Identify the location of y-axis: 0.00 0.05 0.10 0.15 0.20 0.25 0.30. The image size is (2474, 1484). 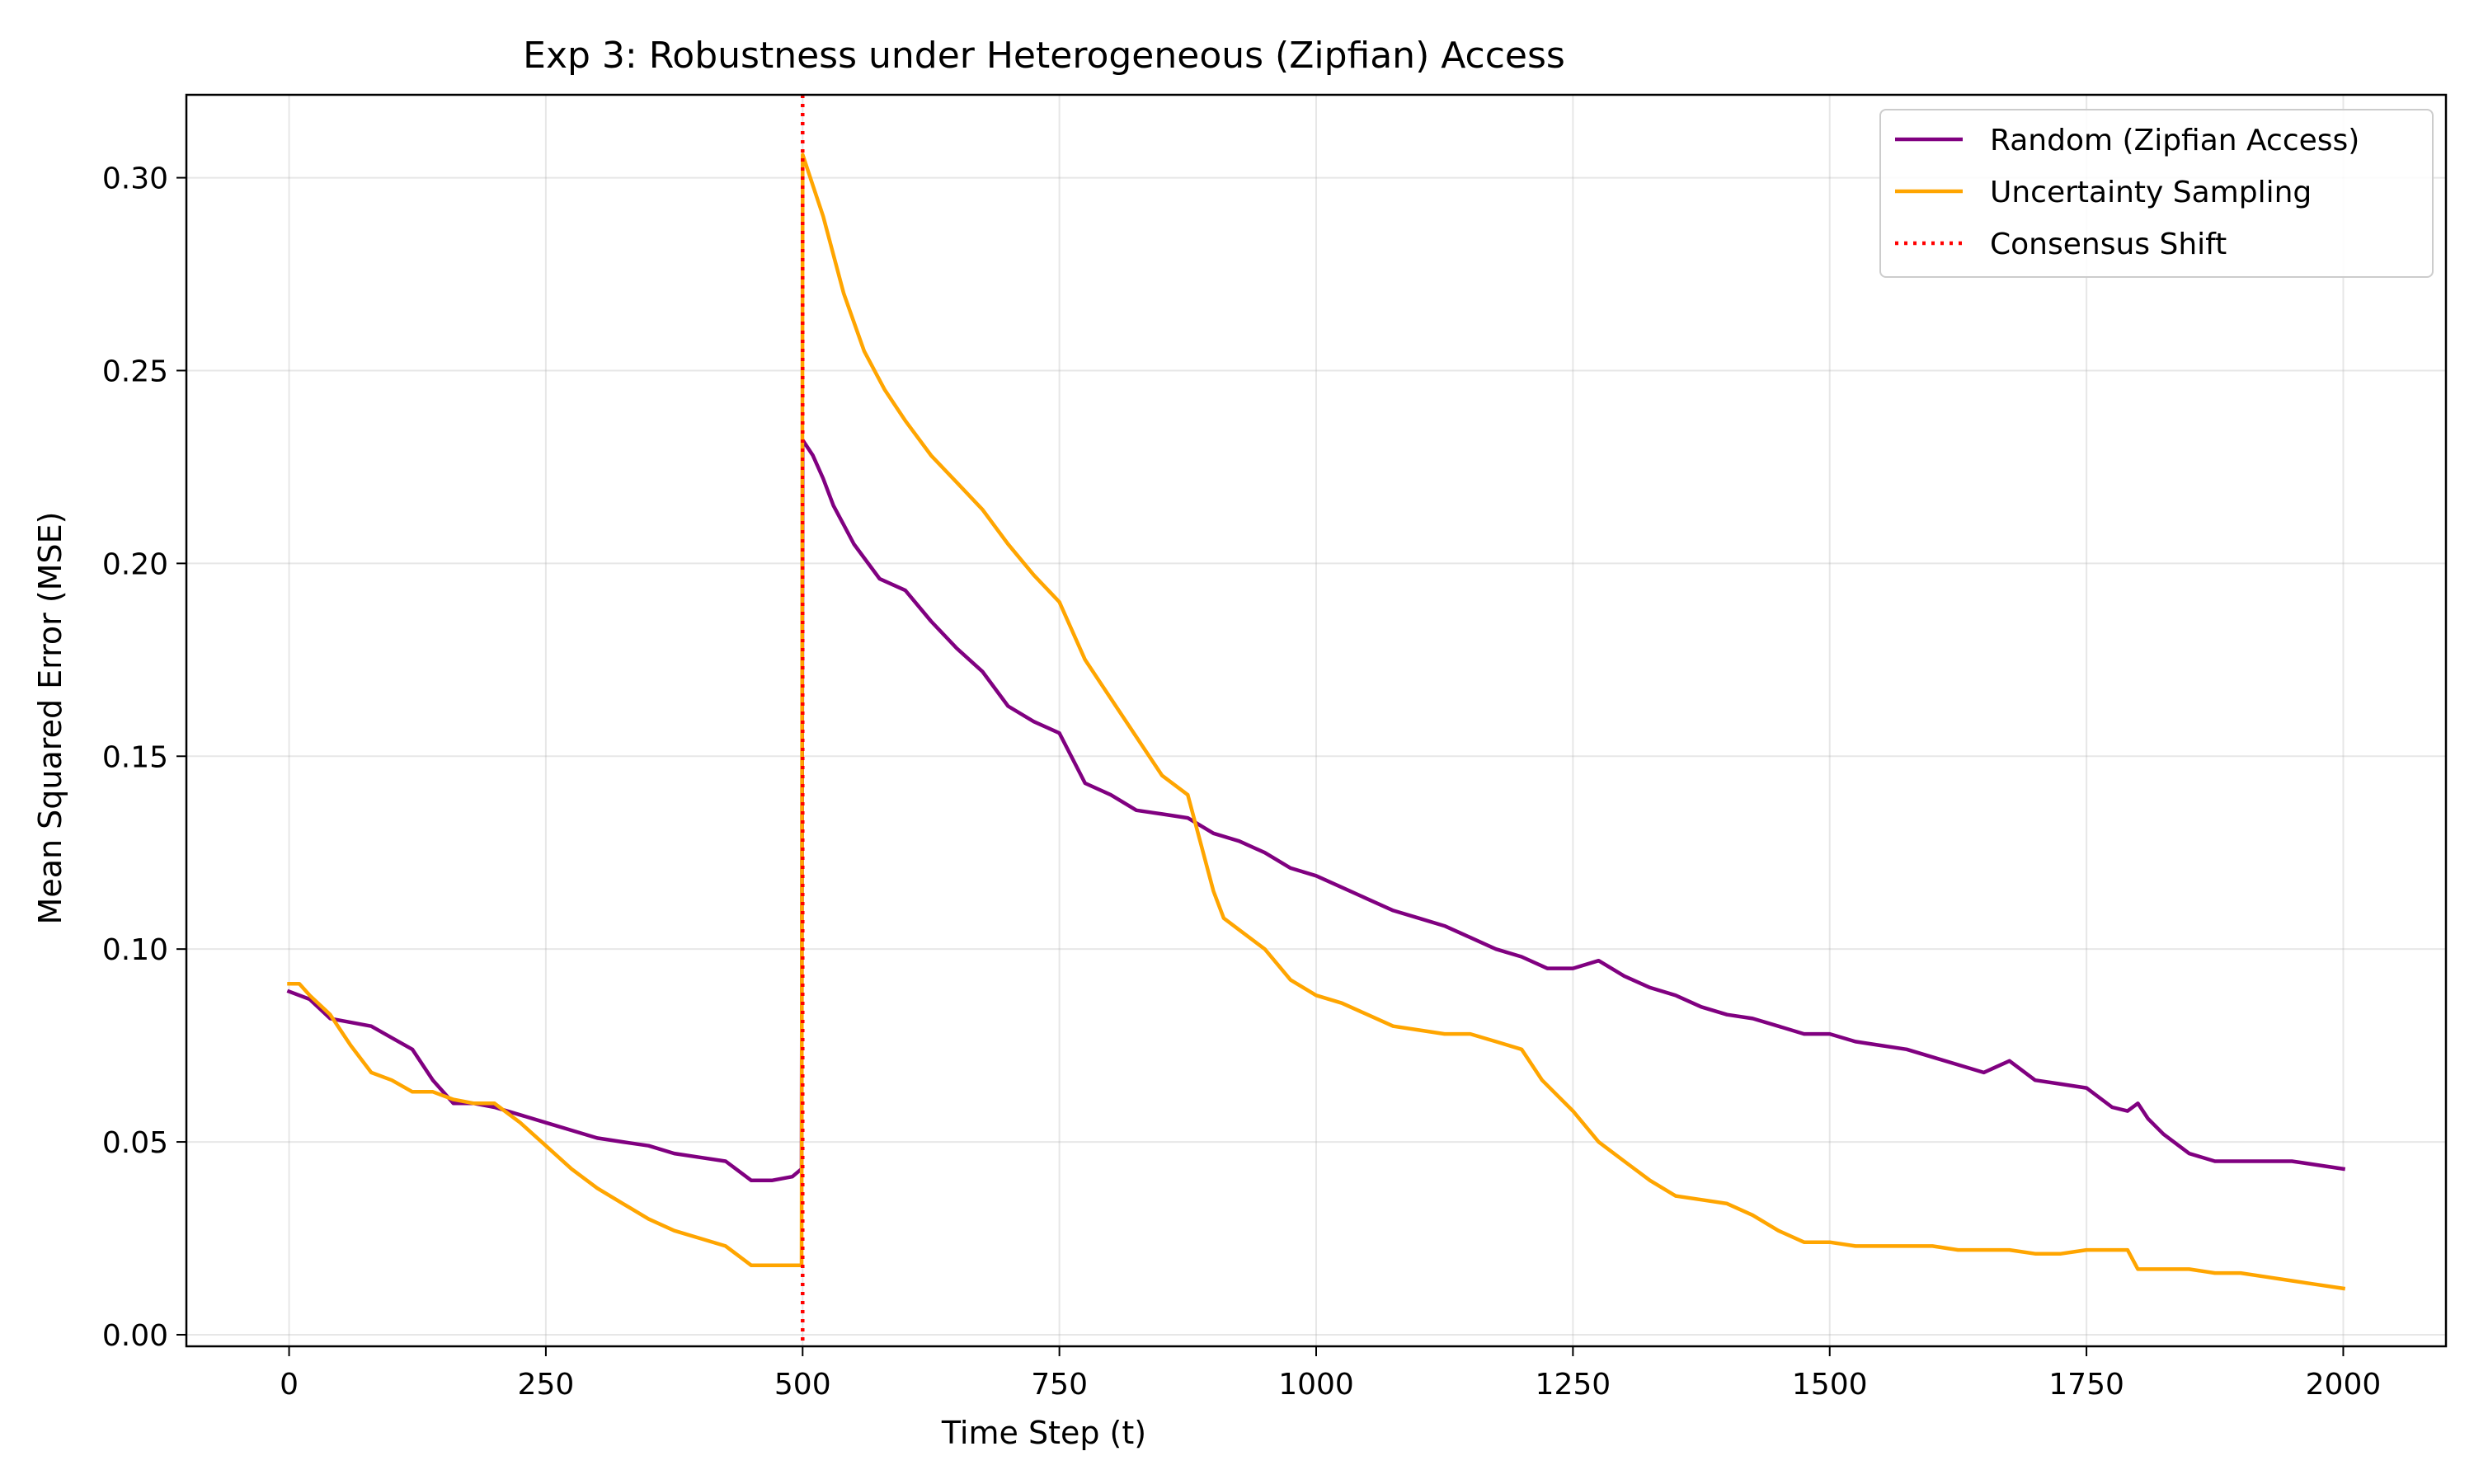
(144, 757).